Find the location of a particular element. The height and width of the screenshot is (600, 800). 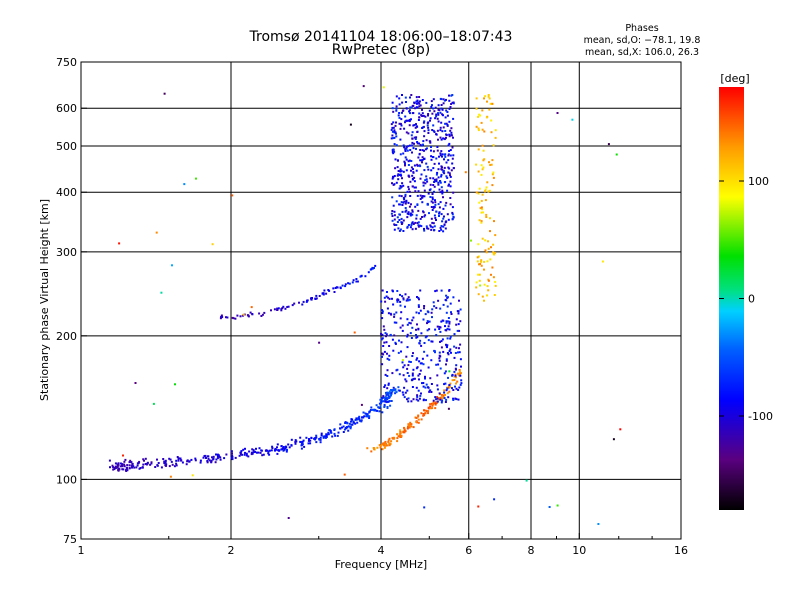

y-tick-label: 600 is located at coordinates (66, 108).